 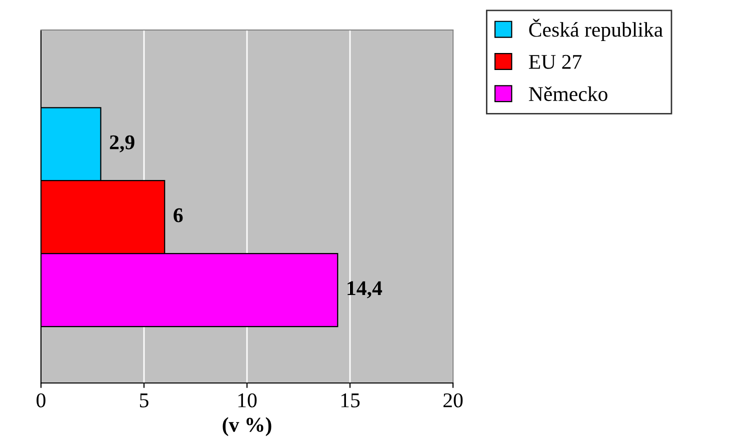 I want to click on legend-label: EU 27, so click(x=555, y=61).